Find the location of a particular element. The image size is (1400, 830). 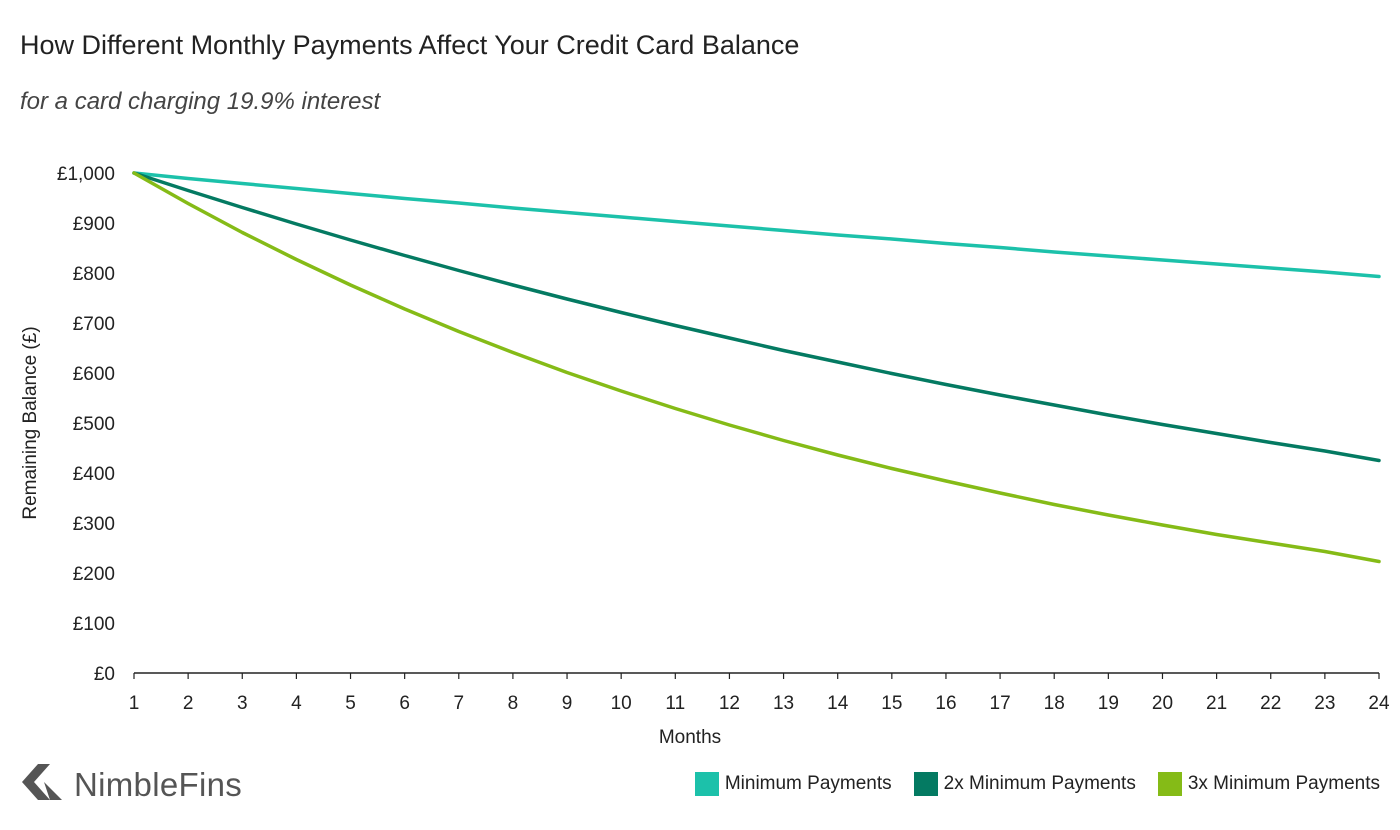

legend-item-minimum: Minimum Payments is located at coordinates (793, 784).